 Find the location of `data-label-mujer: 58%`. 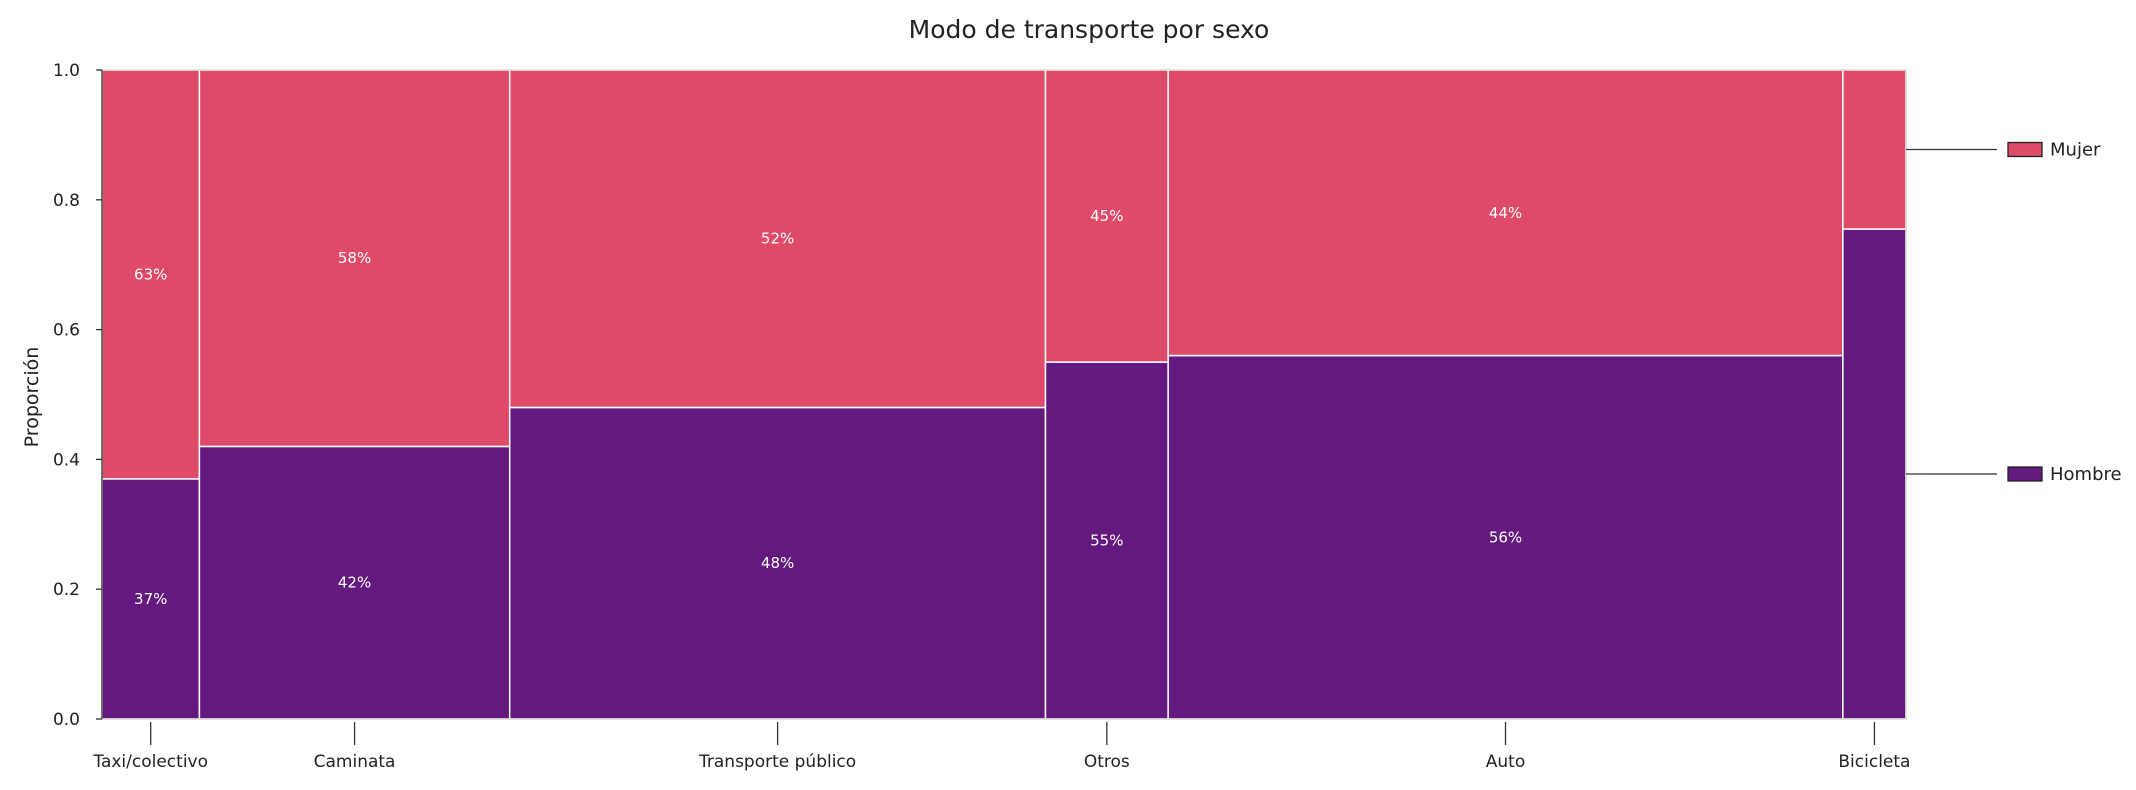

data-label-mujer: 58% is located at coordinates (354, 258).